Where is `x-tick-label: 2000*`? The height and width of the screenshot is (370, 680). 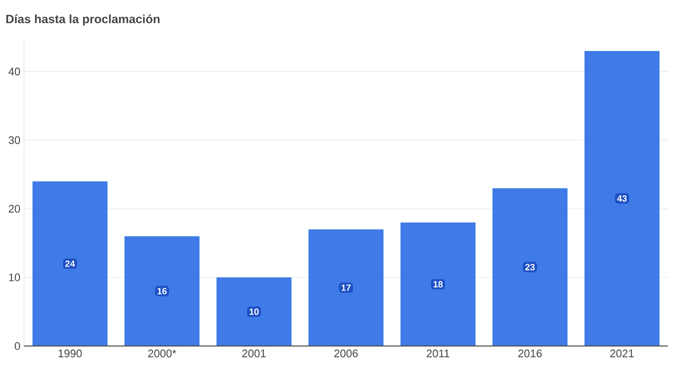 x-tick-label: 2000* is located at coordinates (162, 354).